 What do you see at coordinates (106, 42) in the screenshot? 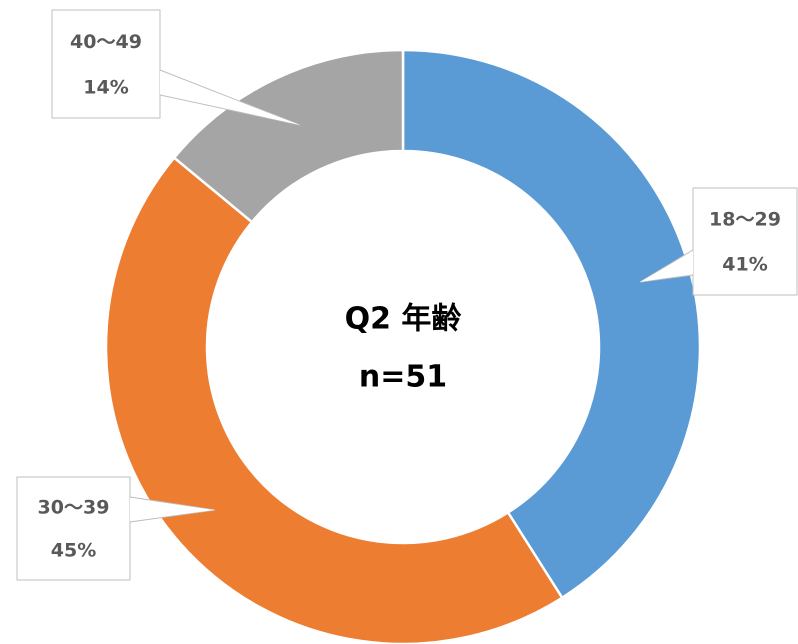
I see `category-label: 40～49` at bounding box center [106, 42].